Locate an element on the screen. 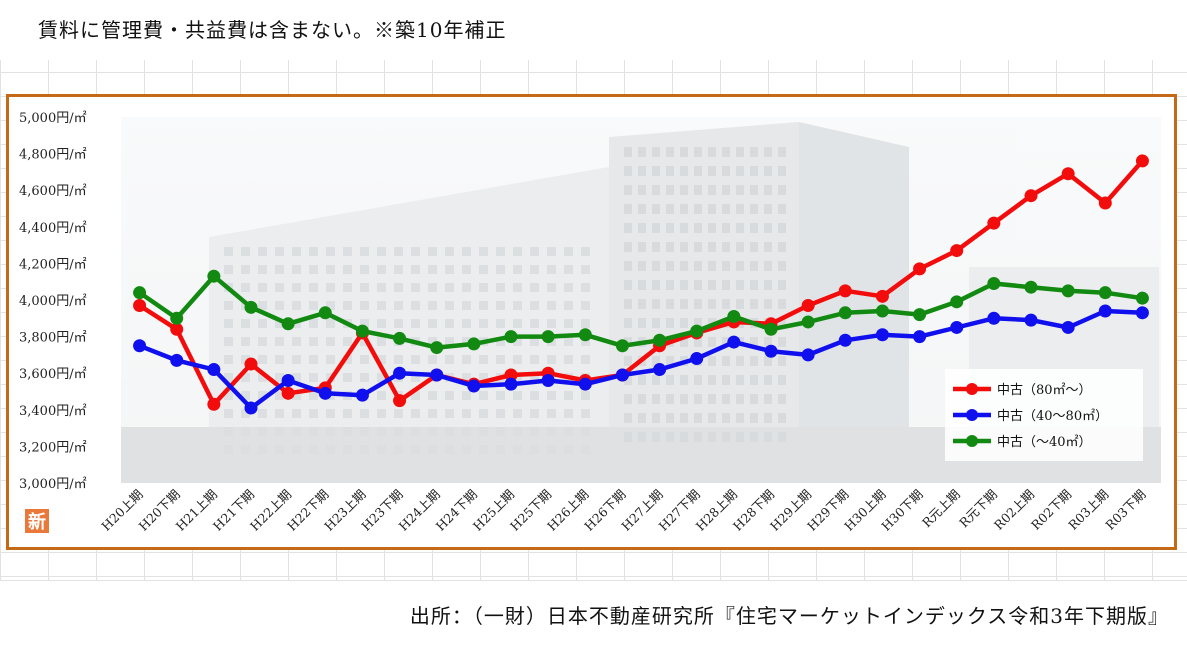  y-tick-label: 3,000円/㎡ is located at coordinates (53, 484).